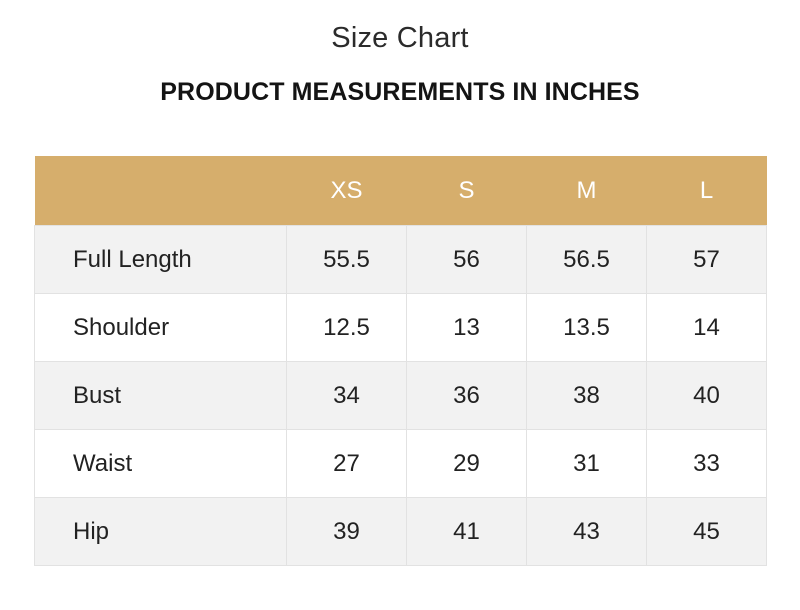  I want to click on table-cell: 40, so click(706, 395).